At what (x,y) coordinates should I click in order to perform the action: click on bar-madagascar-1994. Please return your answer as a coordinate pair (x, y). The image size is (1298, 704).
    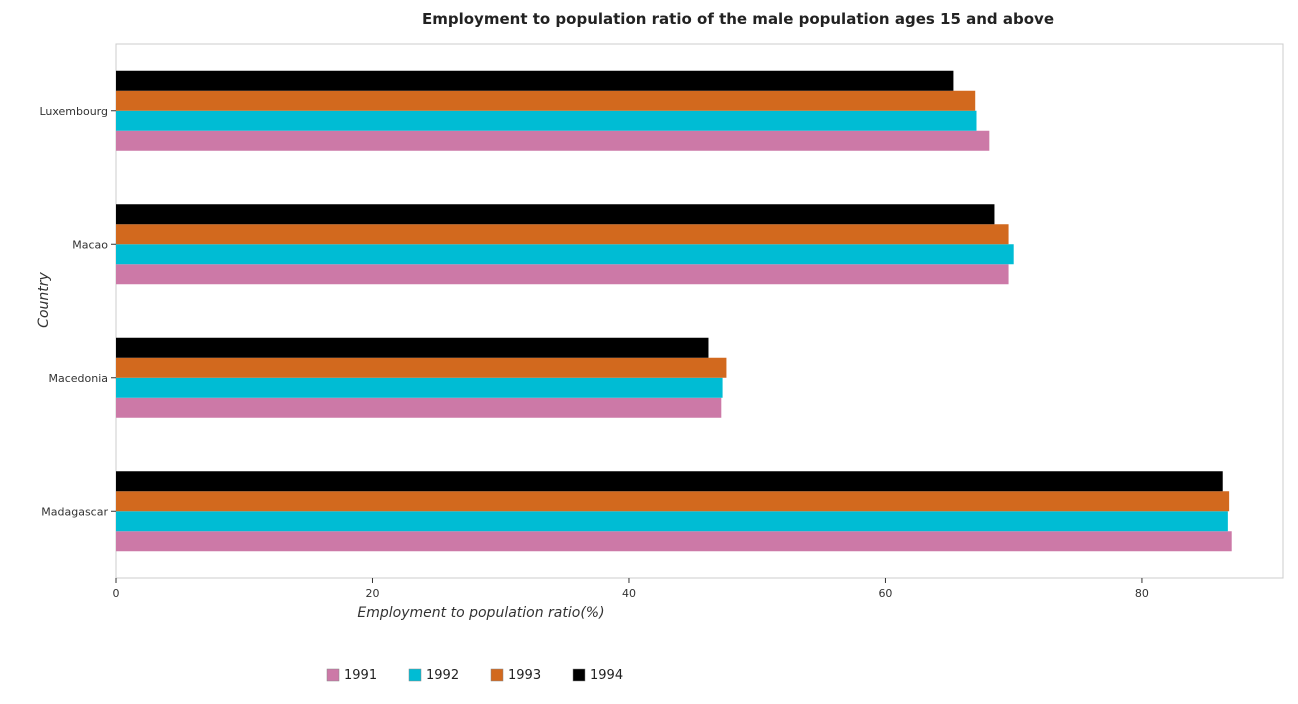
    Looking at the image, I should click on (669, 481).